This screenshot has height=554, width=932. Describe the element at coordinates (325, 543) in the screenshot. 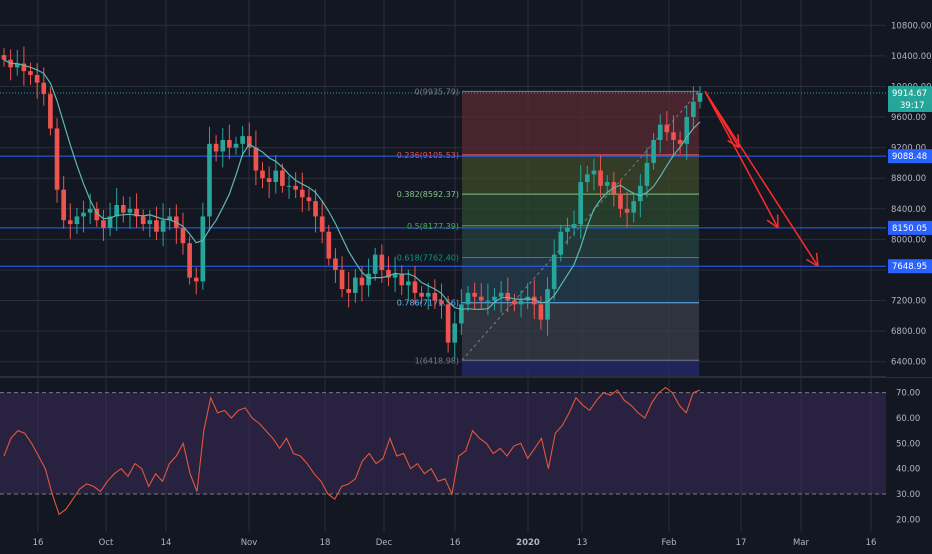

I see `time-tick-label: 18` at that location.